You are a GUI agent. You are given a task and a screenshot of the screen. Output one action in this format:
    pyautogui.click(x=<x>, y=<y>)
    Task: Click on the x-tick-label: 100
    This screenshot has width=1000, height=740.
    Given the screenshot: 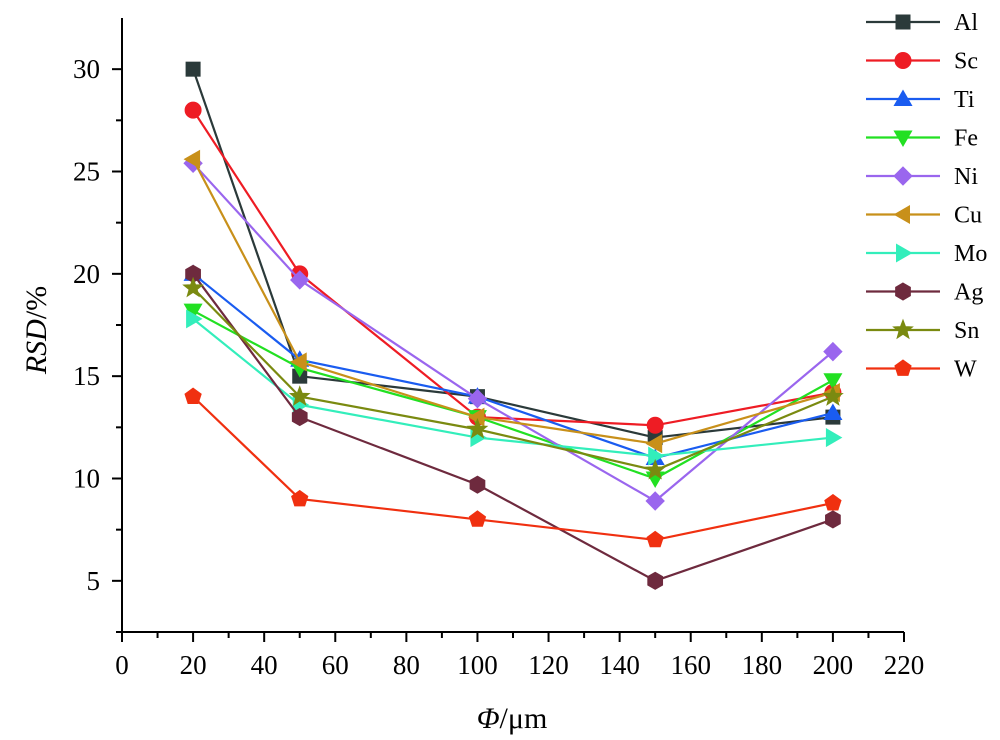 What is the action you would take?
    pyautogui.click(x=477, y=665)
    